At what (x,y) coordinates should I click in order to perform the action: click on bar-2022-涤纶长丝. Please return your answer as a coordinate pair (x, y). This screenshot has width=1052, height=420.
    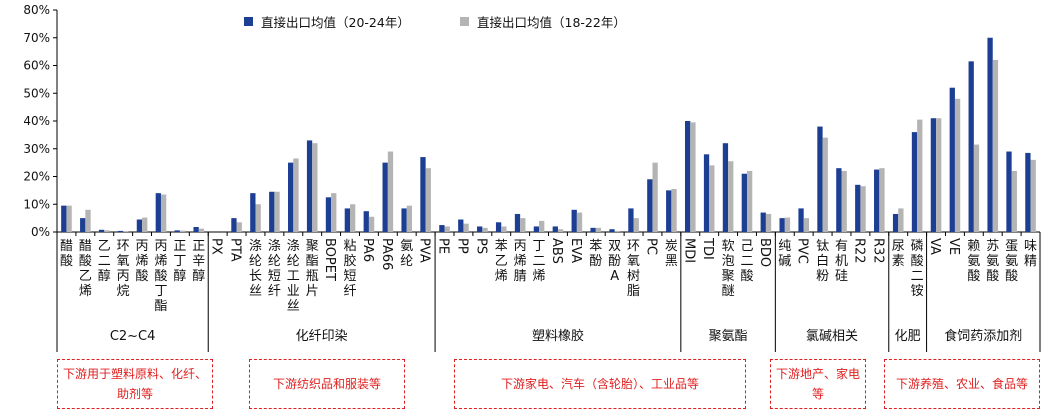
    Looking at the image, I should click on (258, 218).